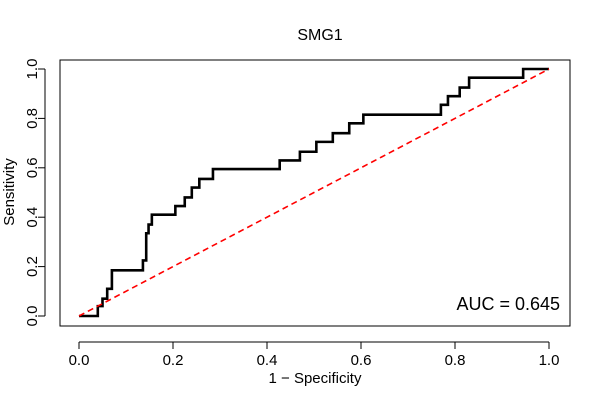 This screenshot has height=400, width=600. What do you see at coordinates (32, 316) in the screenshot?
I see `y-tick-label: 0.0` at bounding box center [32, 316].